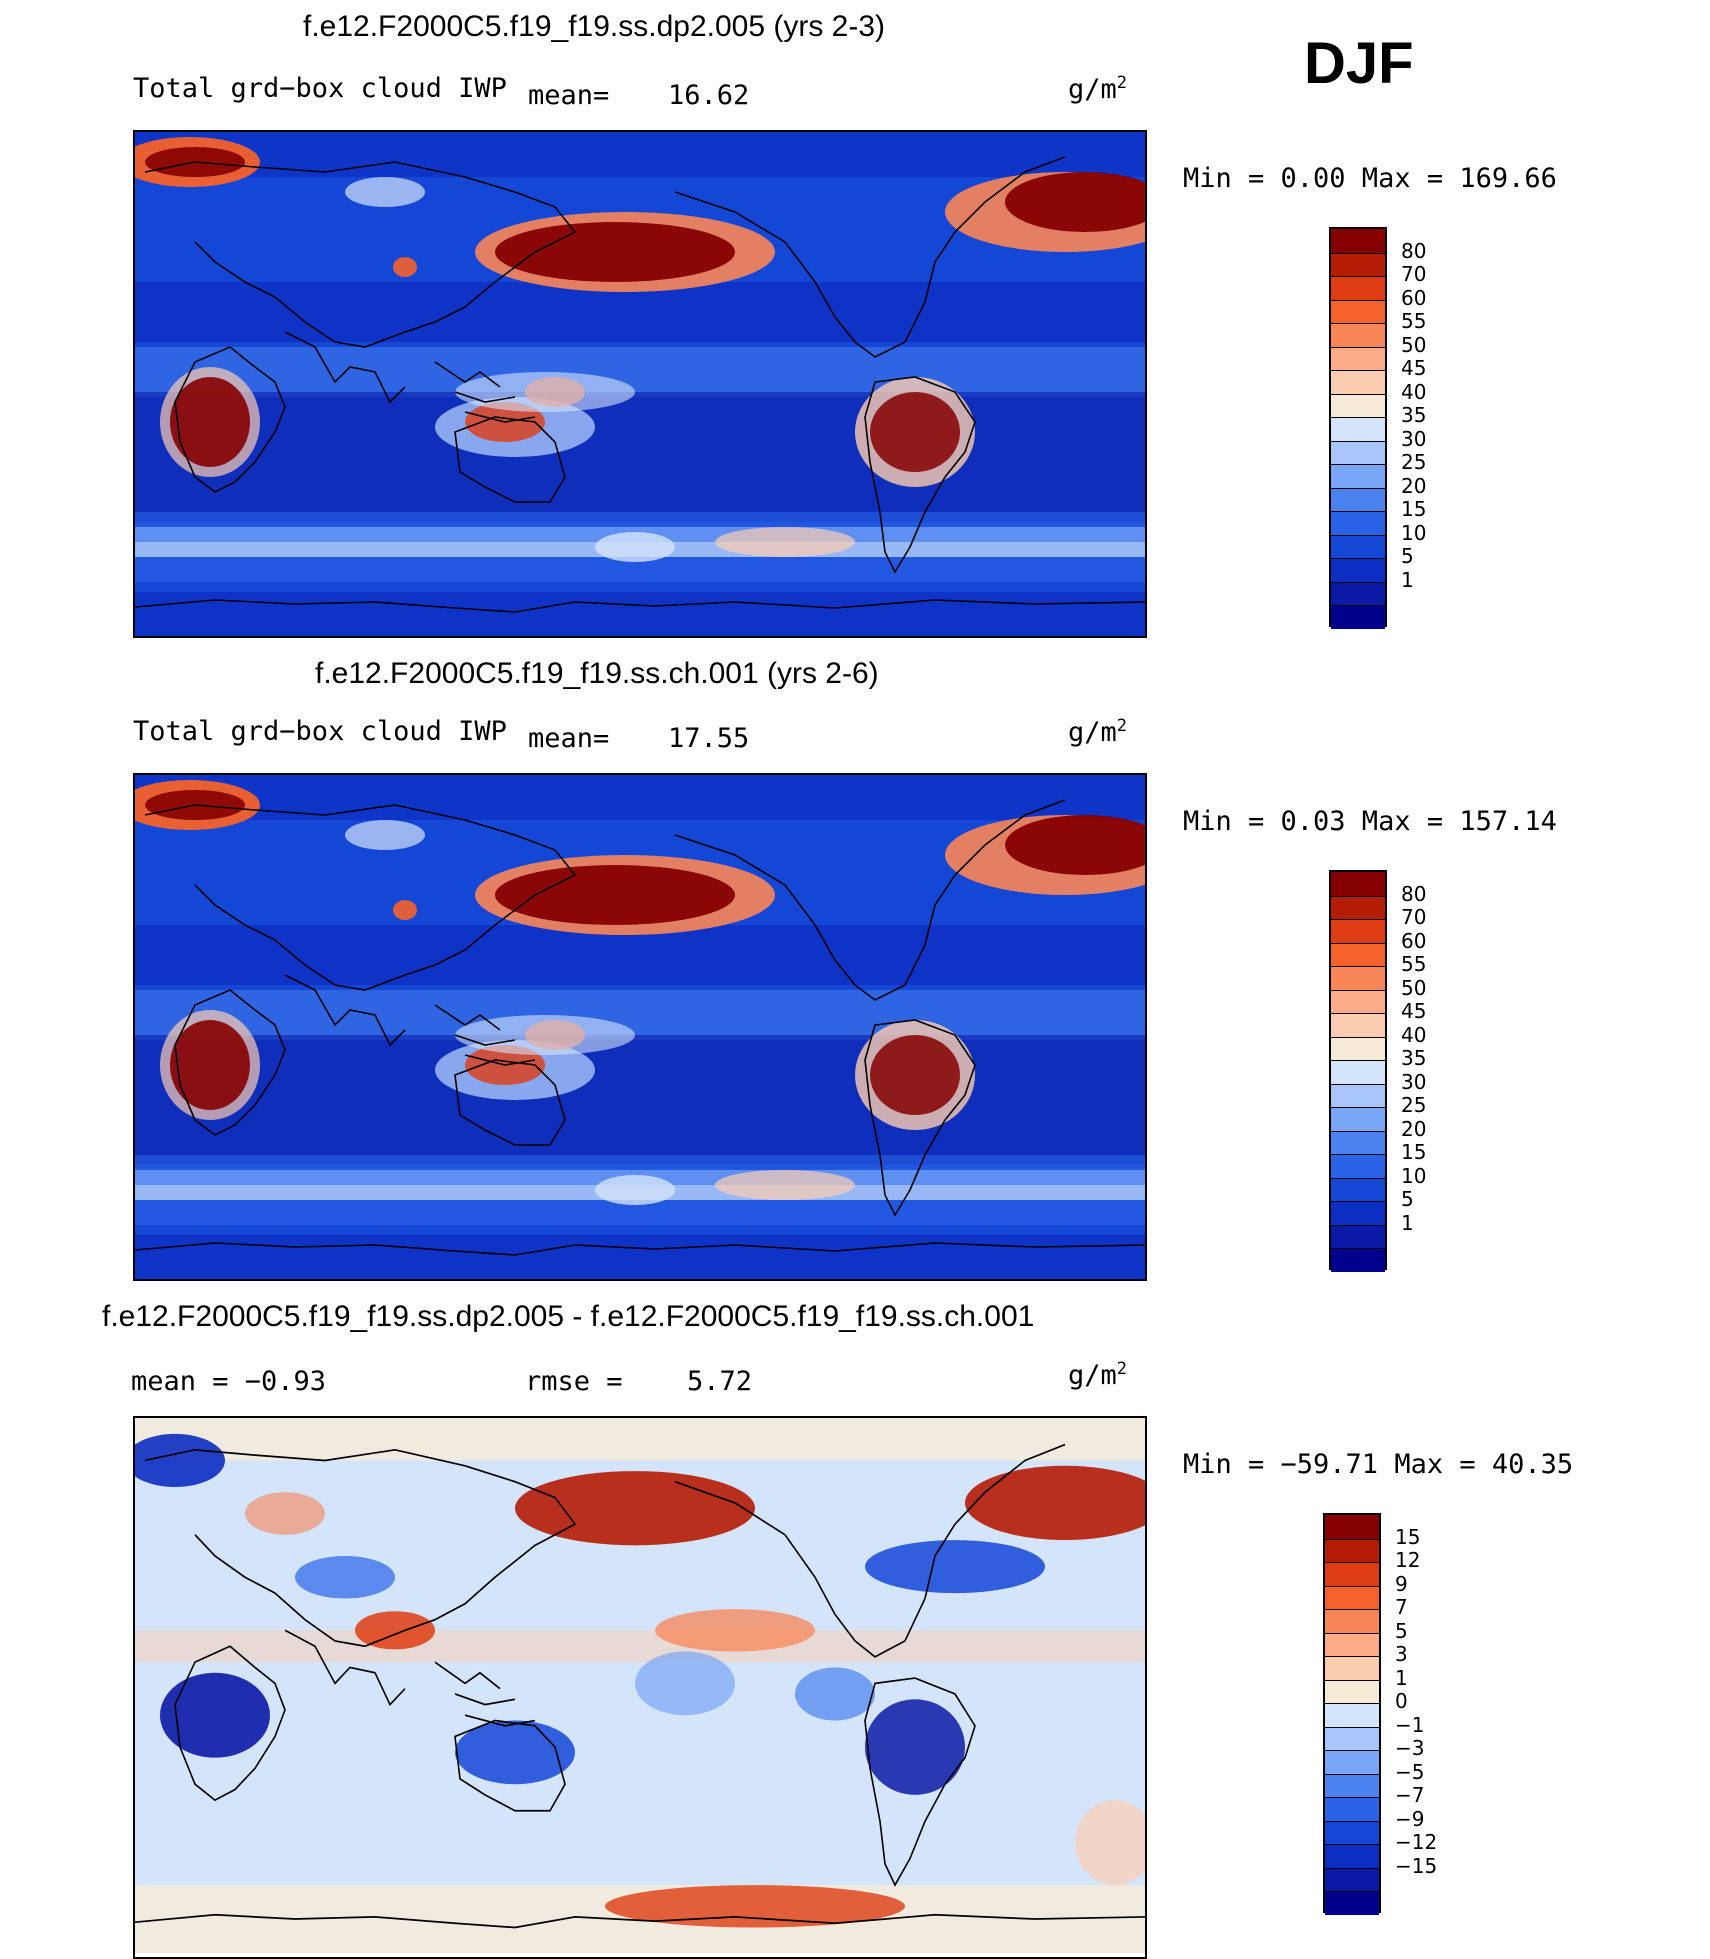 This screenshot has height=1959, width=1710. I want to click on panel-3-units: g/m2, so click(1098, 1375).